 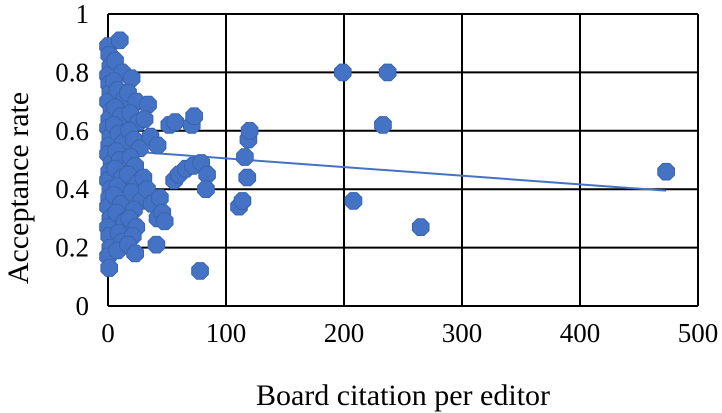 What do you see at coordinates (72, 248) in the screenshot?
I see `y-tick-label: 0.2` at bounding box center [72, 248].